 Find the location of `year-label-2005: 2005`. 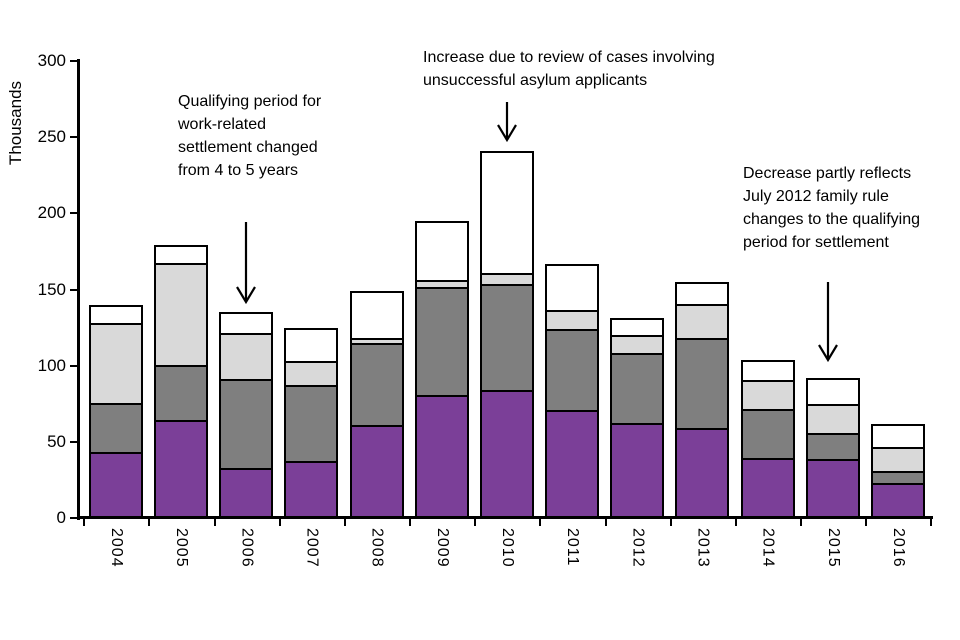

year-label-2005: 2005 is located at coordinates (182, 548).